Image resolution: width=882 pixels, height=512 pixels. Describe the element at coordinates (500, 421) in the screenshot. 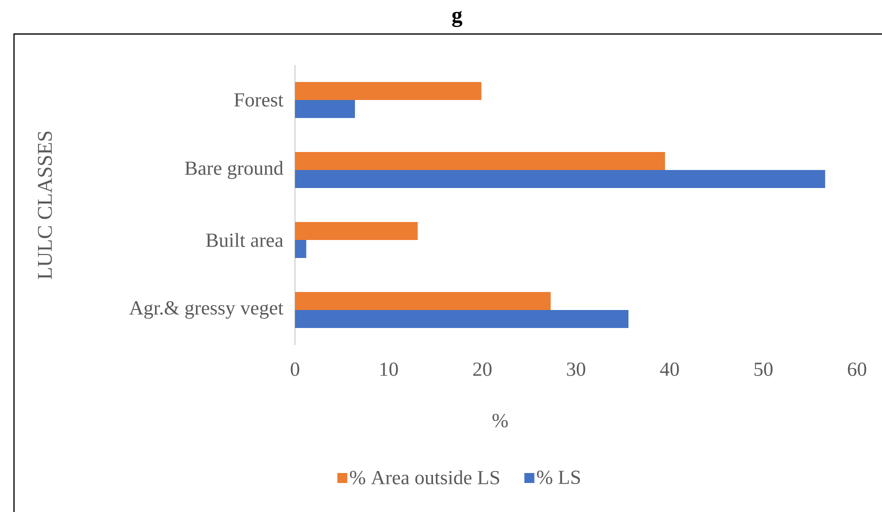

I see `x-axis-title: %` at that location.